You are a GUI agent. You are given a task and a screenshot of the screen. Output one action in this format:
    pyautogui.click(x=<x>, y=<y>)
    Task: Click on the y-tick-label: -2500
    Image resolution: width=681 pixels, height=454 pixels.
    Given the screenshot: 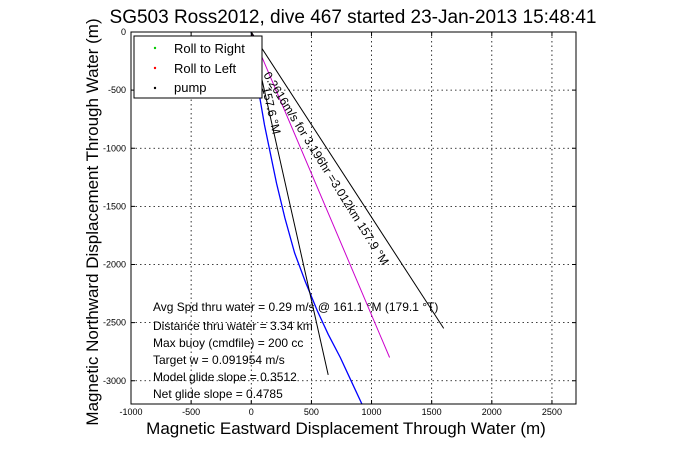 What is the action you would take?
    pyautogui.click(x=114, y=323)
    